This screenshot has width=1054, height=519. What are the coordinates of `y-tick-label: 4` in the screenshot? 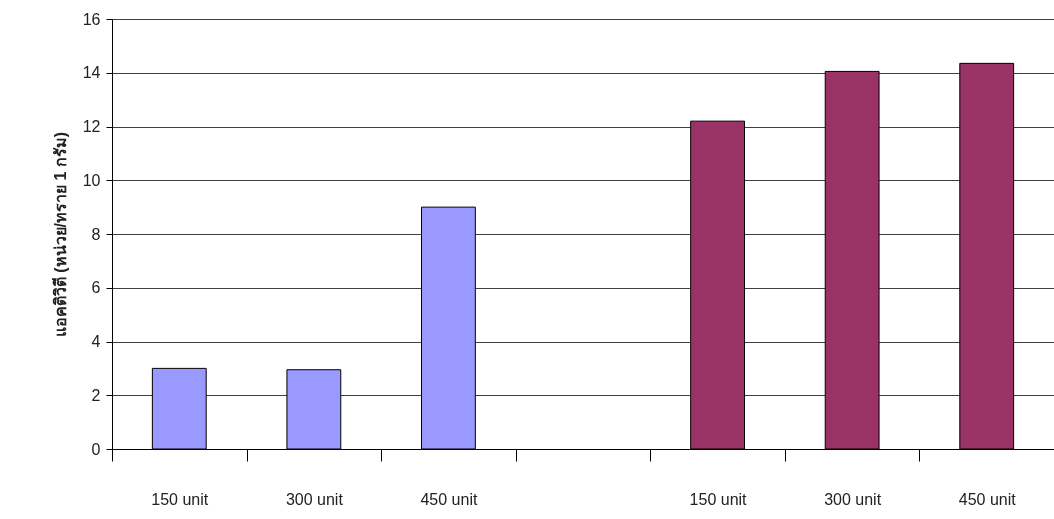 It's located at (96, 341).